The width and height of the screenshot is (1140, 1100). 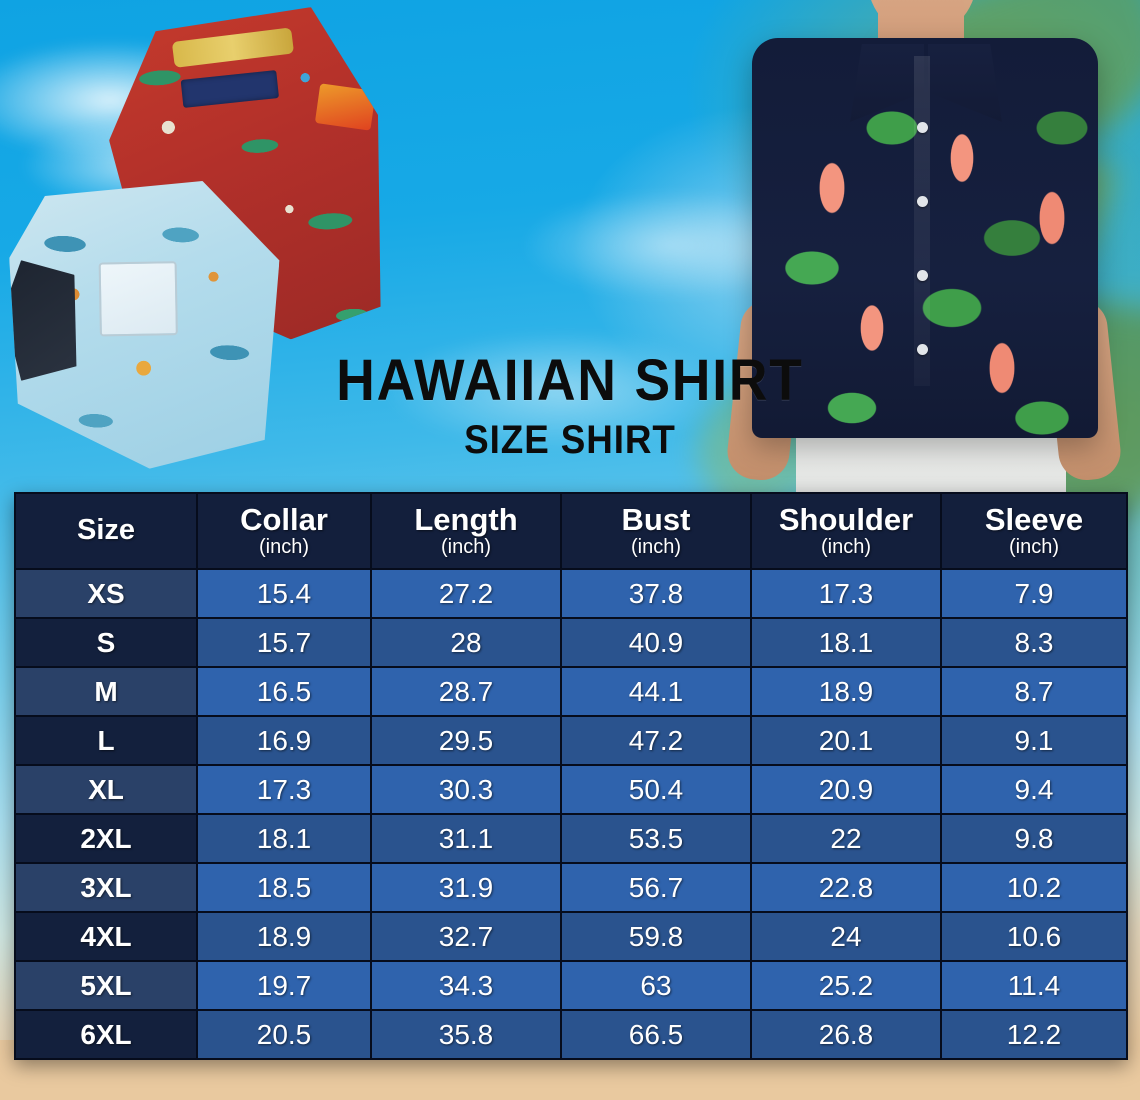 I want to click on cell-bust: 66.5, so click(x=656, y=1034).